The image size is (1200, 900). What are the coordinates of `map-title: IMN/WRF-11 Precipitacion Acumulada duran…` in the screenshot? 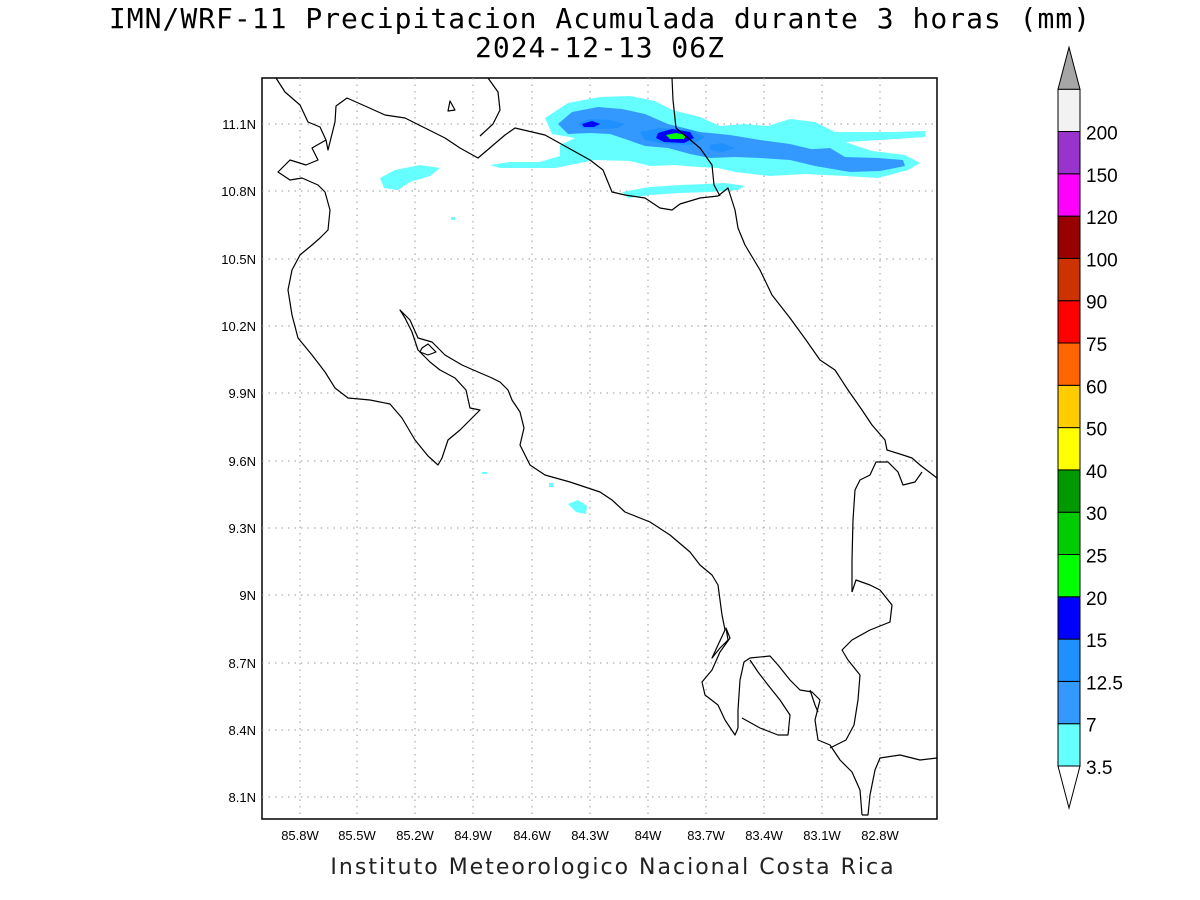 It's located at (600, 18).